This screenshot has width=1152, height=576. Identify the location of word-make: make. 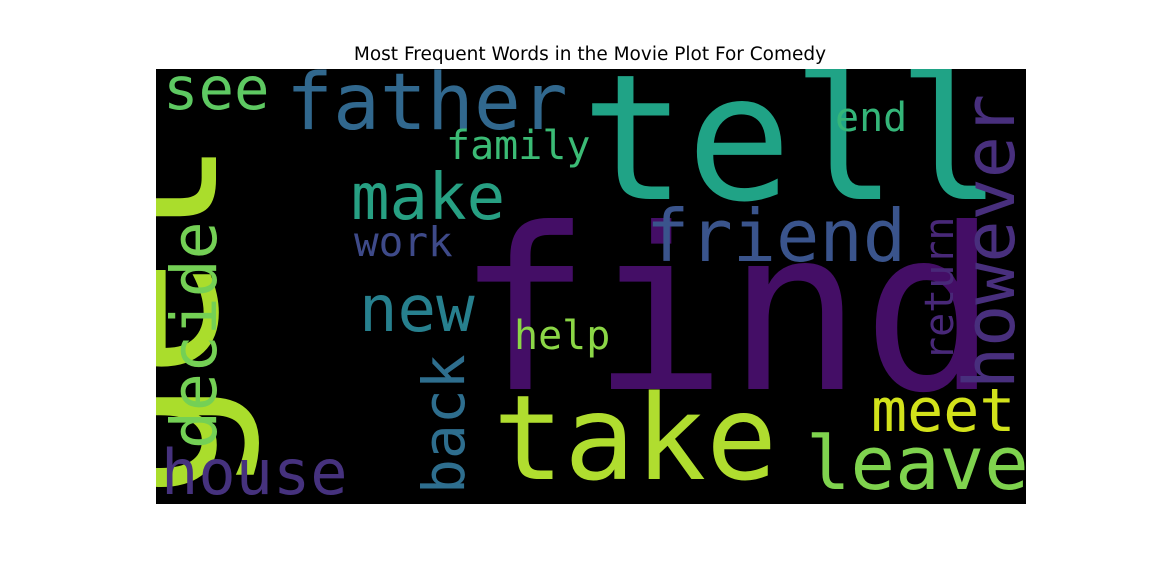
(428, 198).